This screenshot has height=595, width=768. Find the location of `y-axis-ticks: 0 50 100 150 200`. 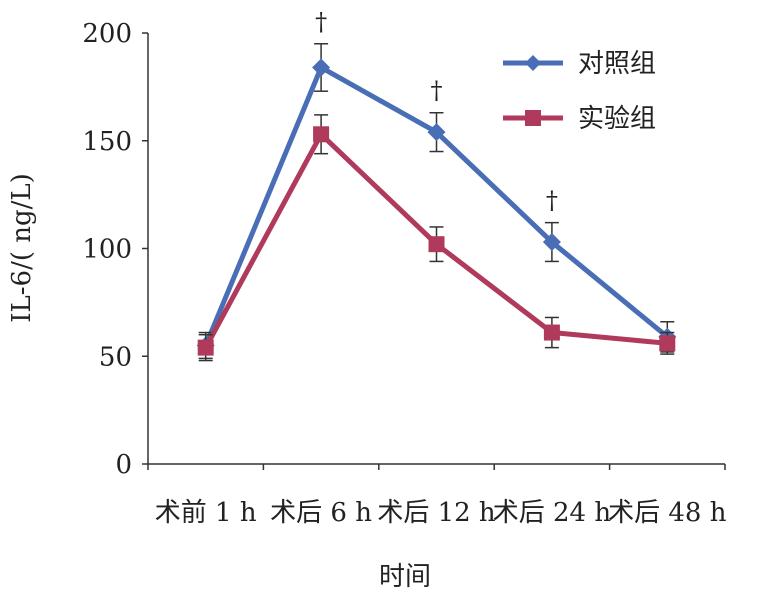

y-axis-ticks: 0 50 100 150 200 is located at coordinates (115, 249).